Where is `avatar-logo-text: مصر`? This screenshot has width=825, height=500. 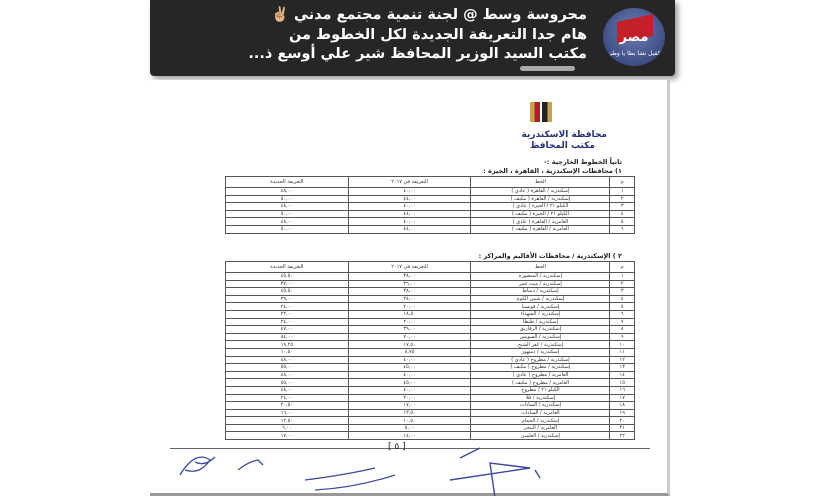 avatar-logo-text: مصر is located at coordinates (634, 37).